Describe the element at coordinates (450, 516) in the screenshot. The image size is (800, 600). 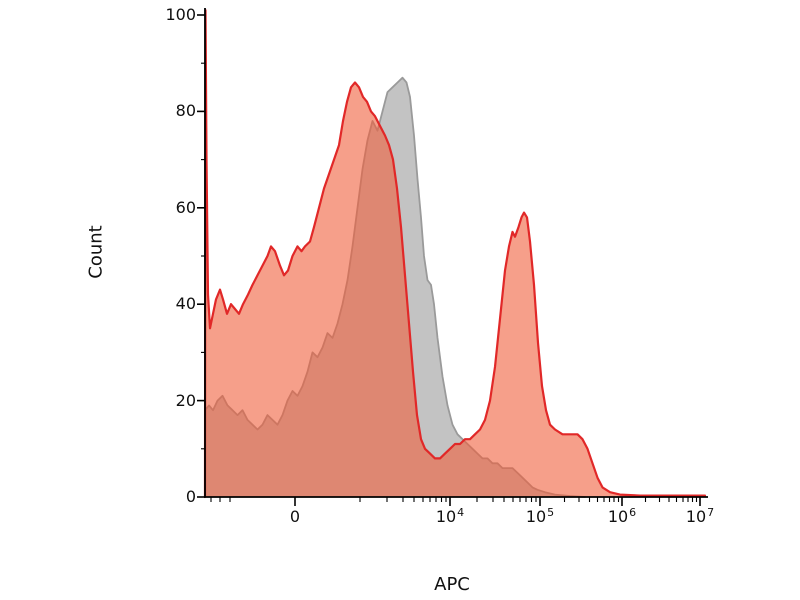
I see `x-tick-label: 104` at that location.